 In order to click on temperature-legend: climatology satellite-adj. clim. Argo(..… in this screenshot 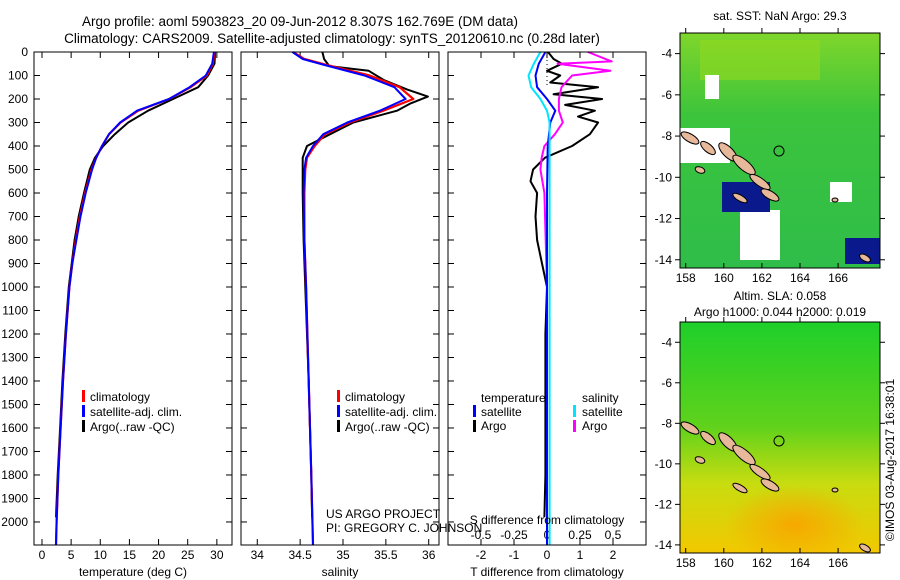, I will do `click(132, 412)`.